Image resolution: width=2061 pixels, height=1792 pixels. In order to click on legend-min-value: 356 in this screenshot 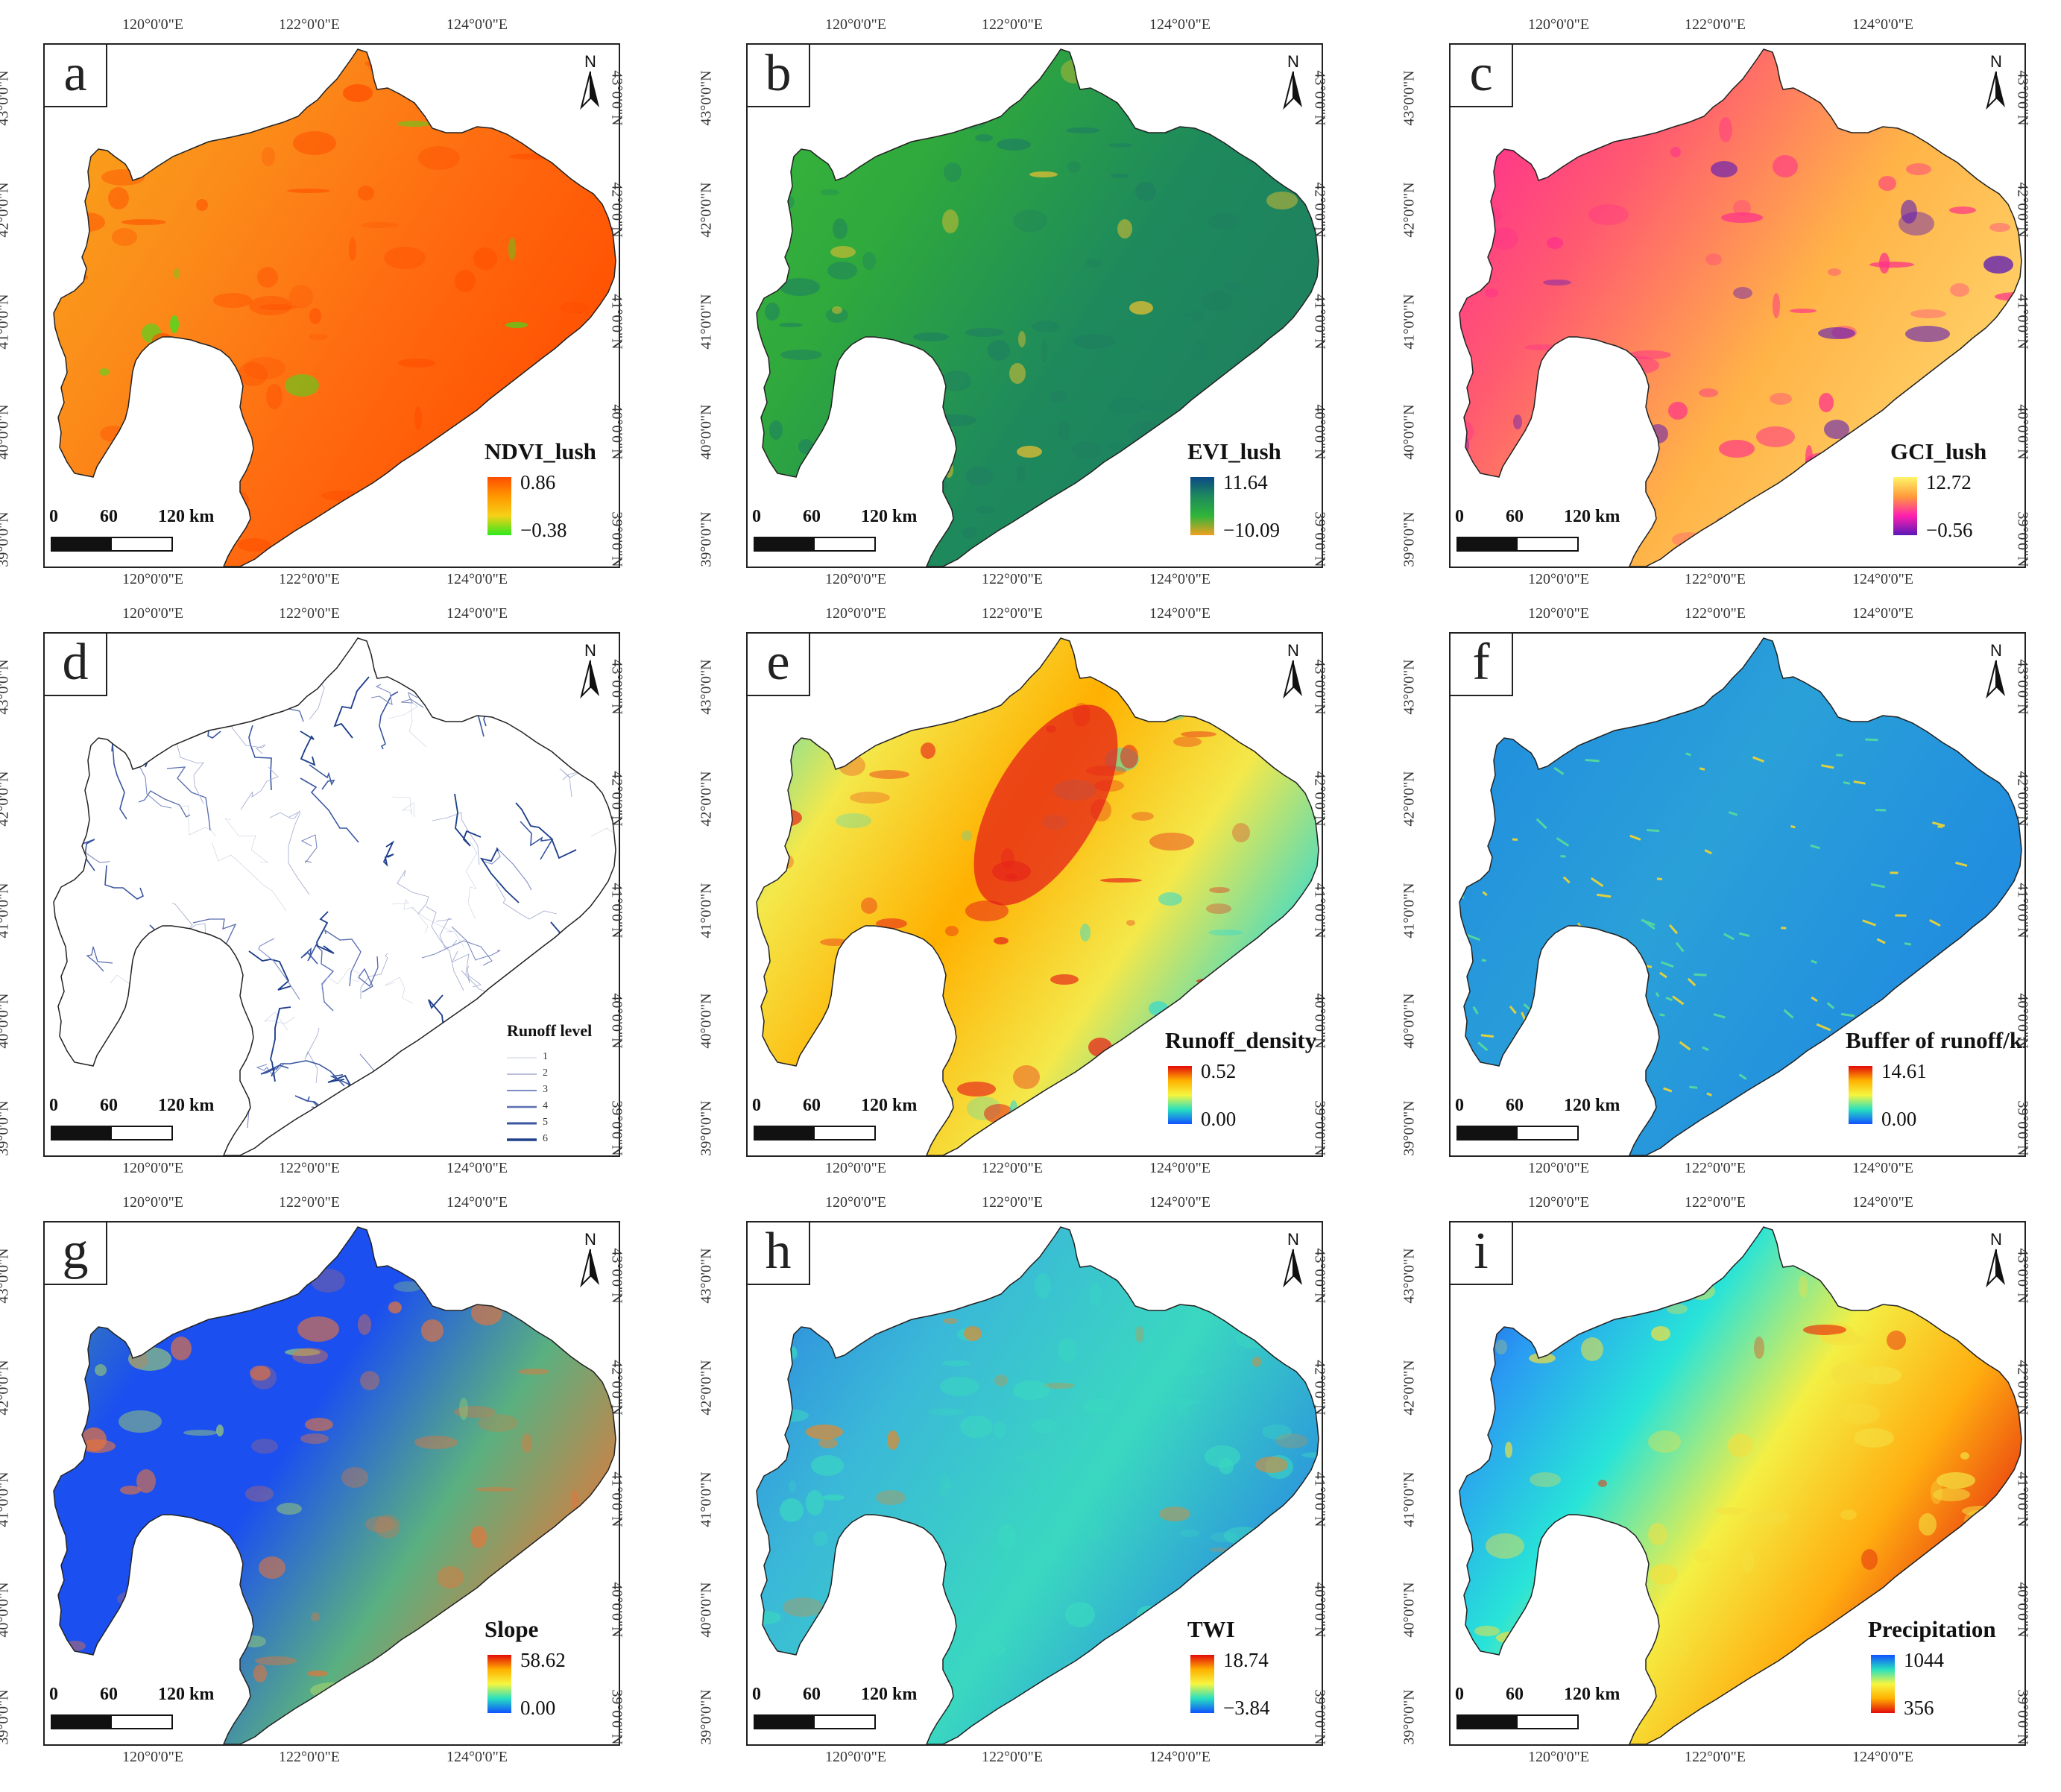, I will do `click(1919, 1708)`.